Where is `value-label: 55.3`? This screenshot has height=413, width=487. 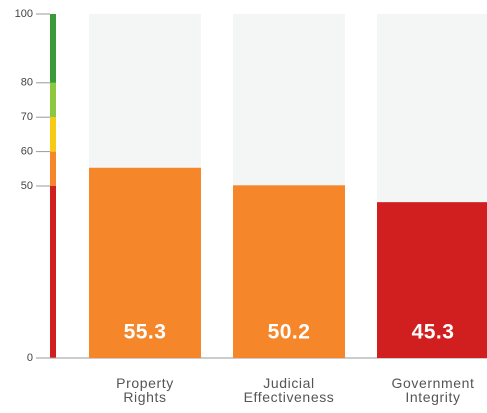
value-label: 55.3 is located at coordinates (145, 332).